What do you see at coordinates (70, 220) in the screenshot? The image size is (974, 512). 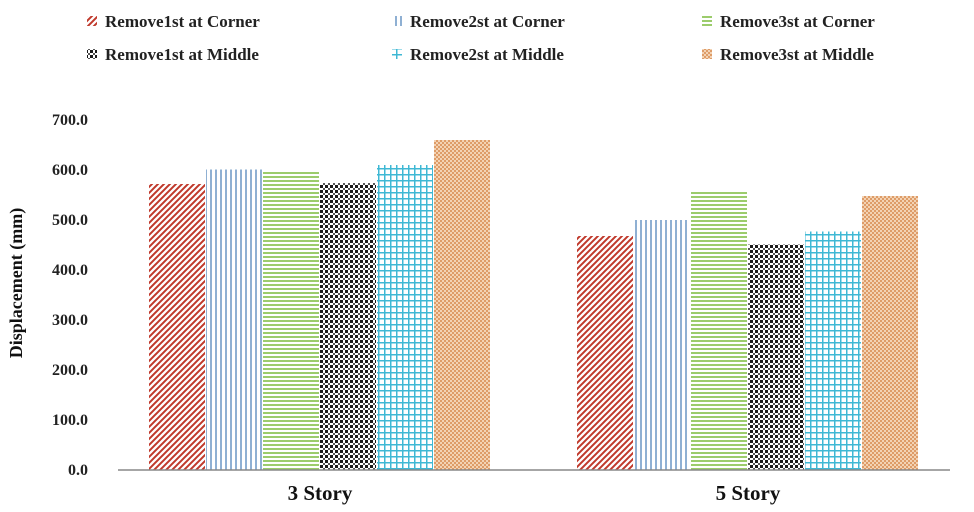 I see `y-tick-label: 500.0` at bounding box center [70, 220].